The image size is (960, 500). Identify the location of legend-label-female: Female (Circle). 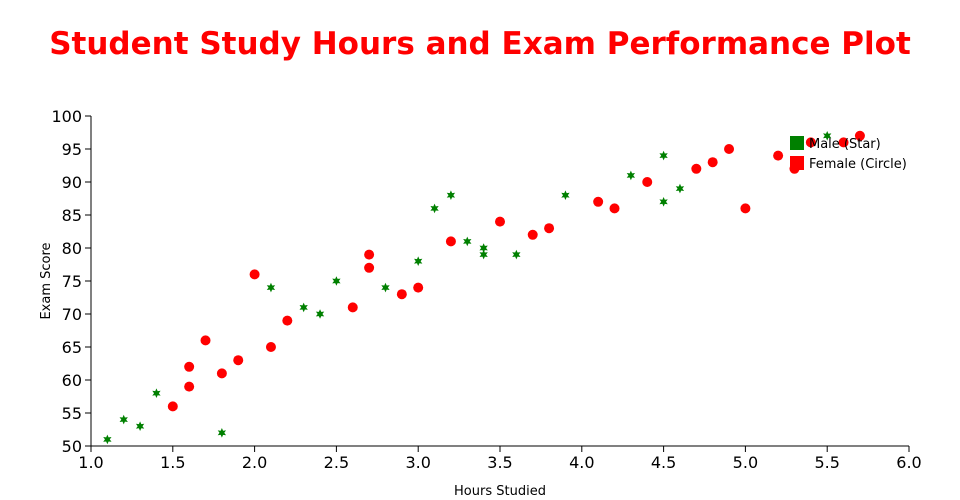
(858, 164).